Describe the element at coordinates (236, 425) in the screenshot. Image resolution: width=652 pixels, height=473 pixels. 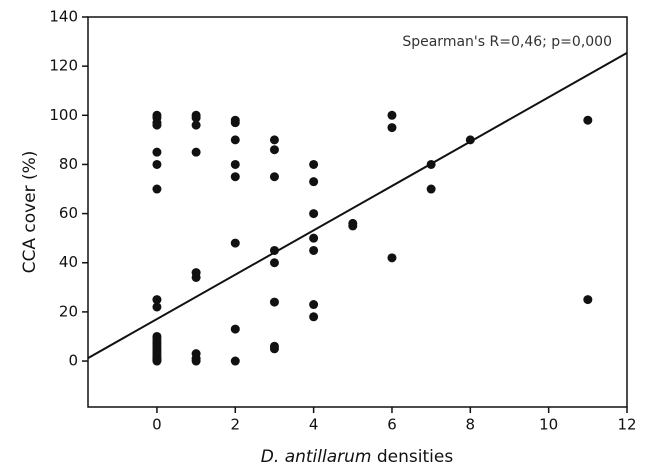
I see `x-tick-label: 2` at that location.